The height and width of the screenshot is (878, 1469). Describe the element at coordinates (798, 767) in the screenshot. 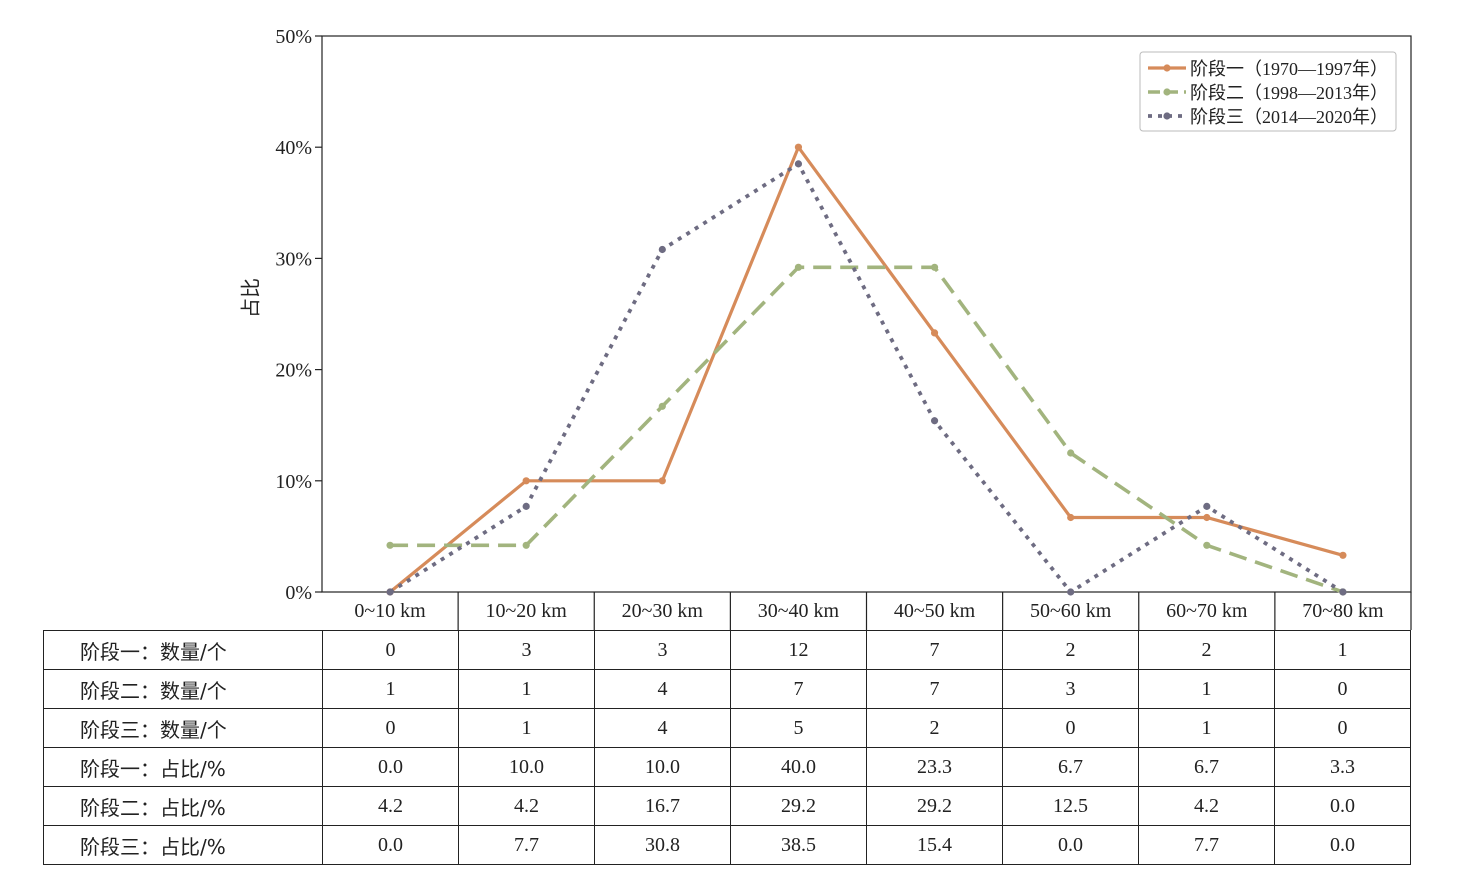

I see `table-cell: 40.0` at that location.